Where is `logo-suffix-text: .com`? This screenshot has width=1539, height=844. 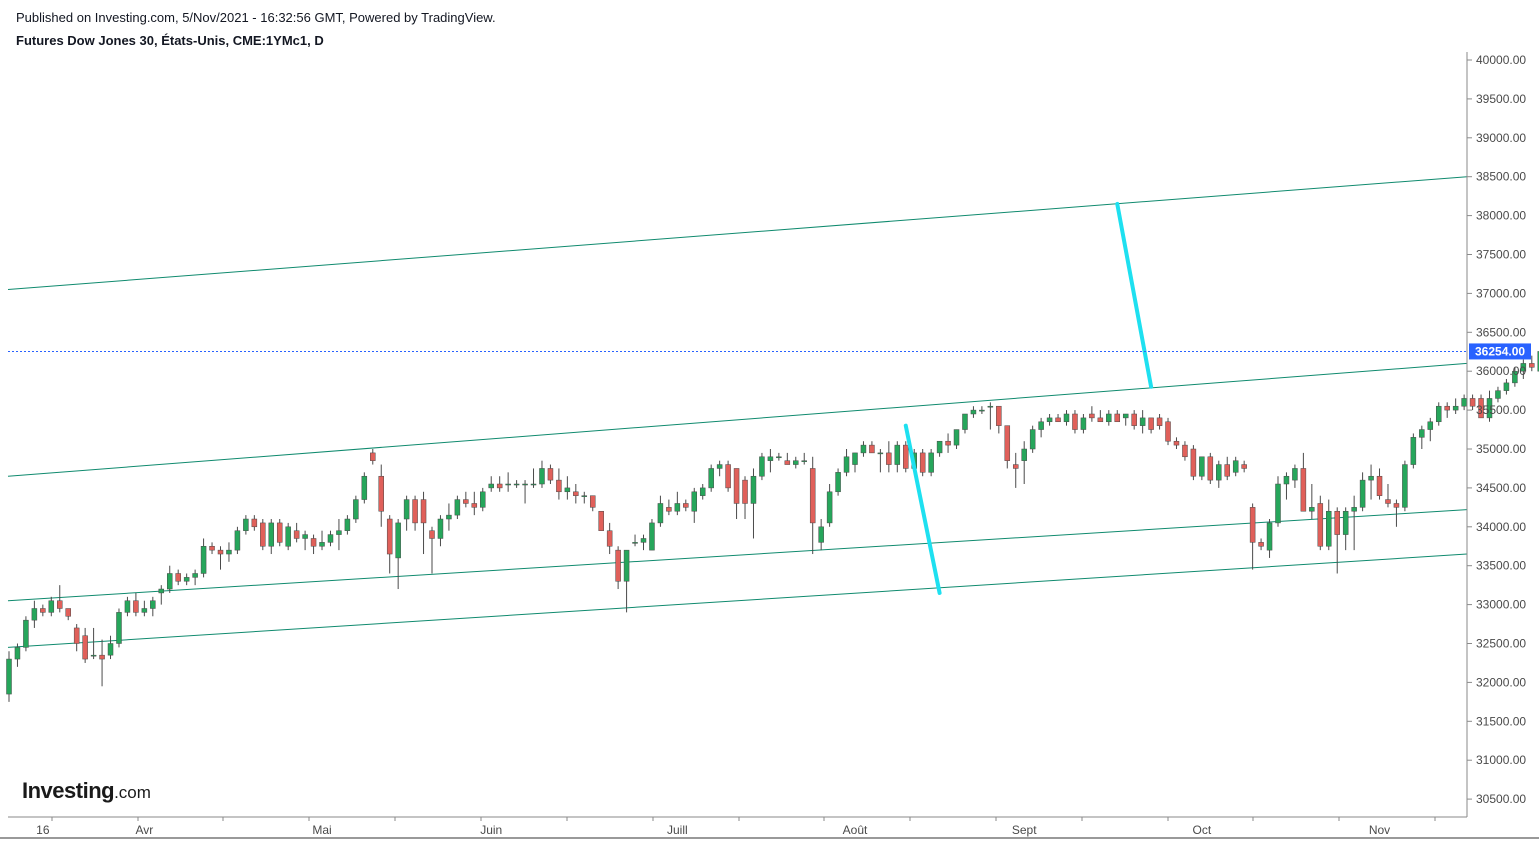
logo-suffix-text: .com is located at coordinates (132, 792).